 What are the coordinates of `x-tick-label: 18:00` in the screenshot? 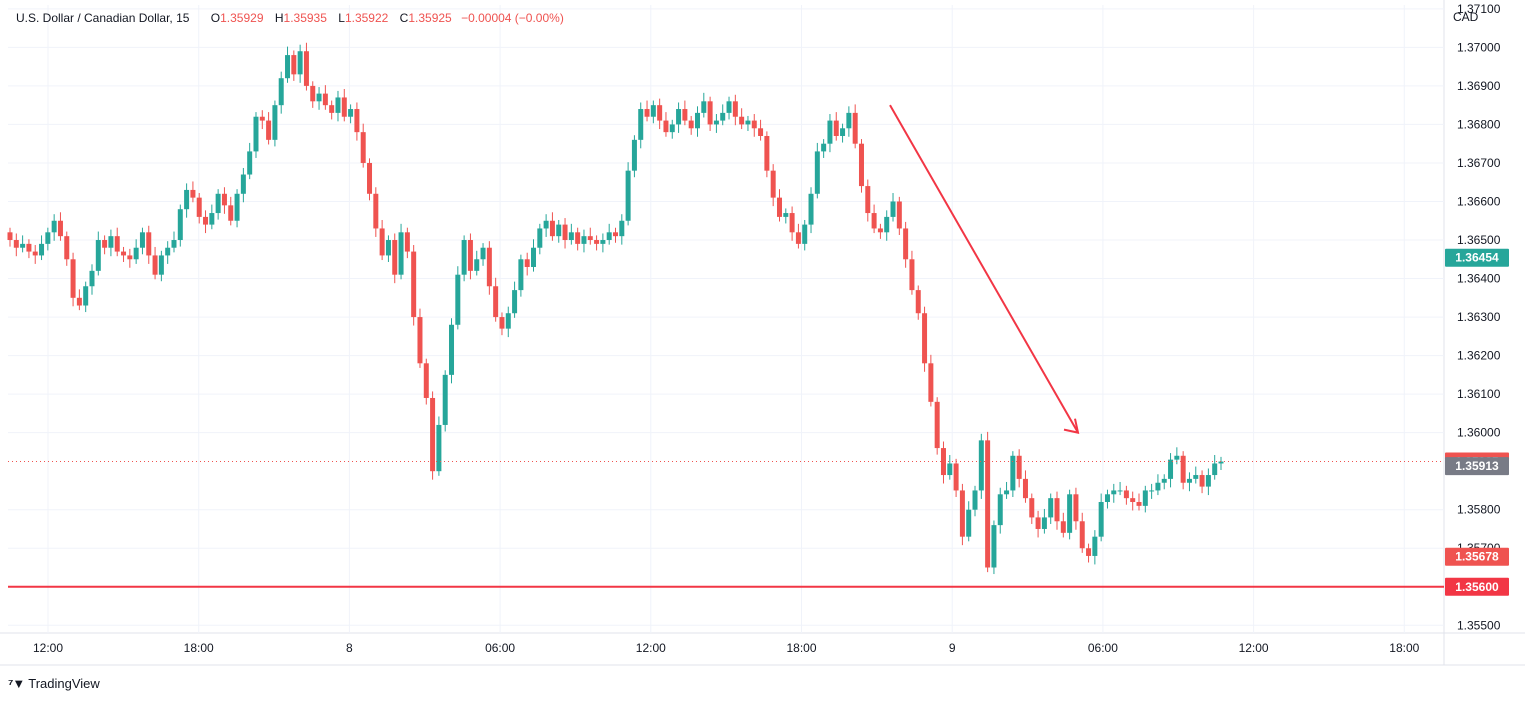 It's located at (801, 648).